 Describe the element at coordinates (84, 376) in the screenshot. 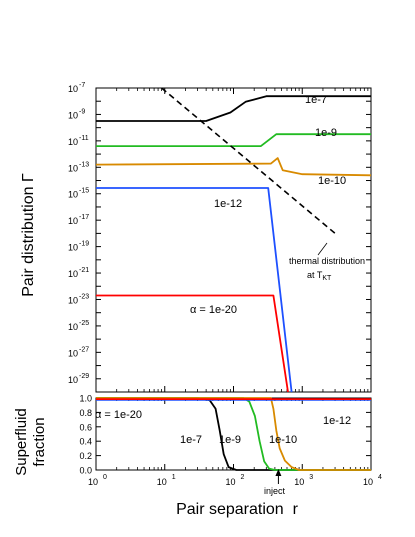

I see `top-ytick-exp: -29` at that location.